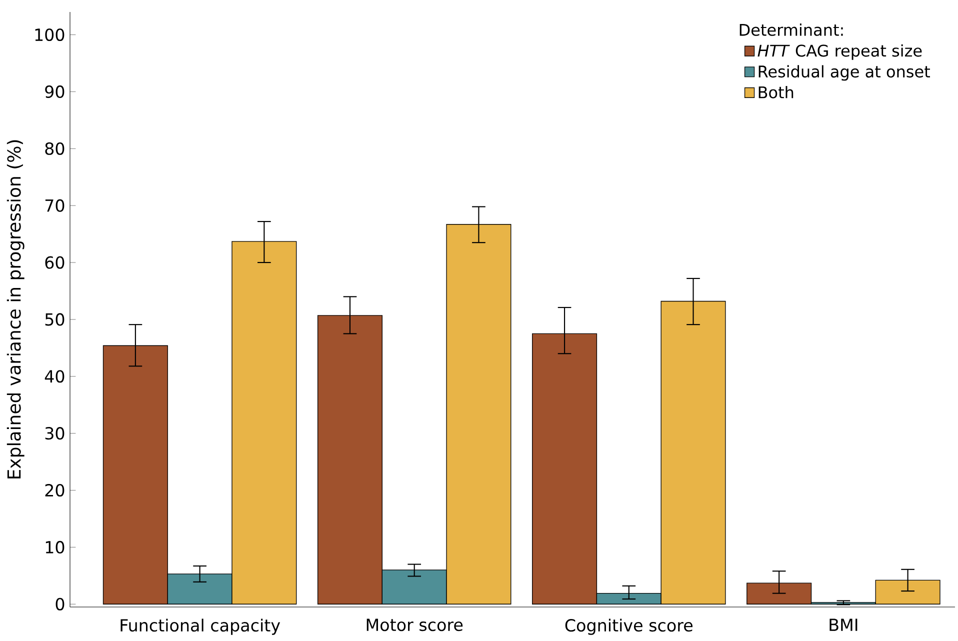 The width and height of the screenshot is (958, 641). Describe the element at coordinates (54, 433) in the screenshot. I see `y-tick-label: 30` at that location.